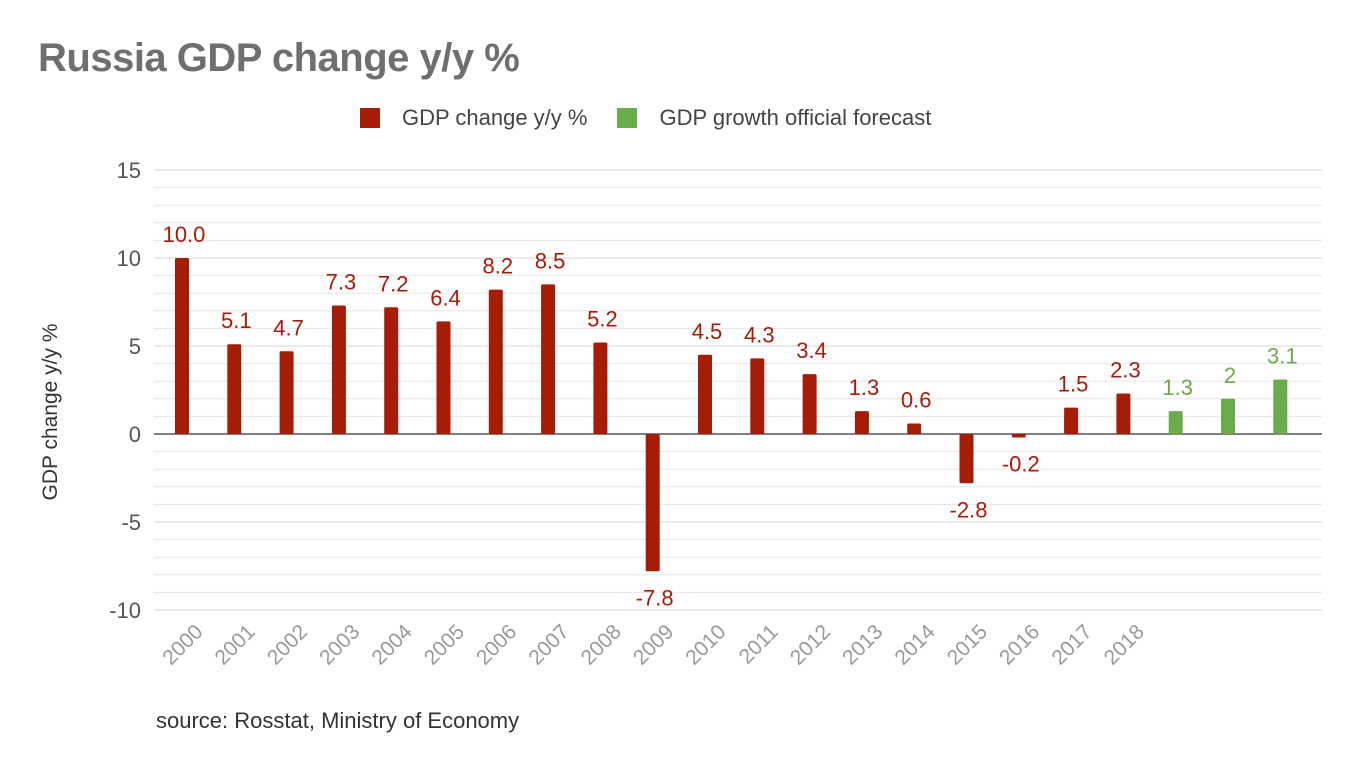 This screenshot has height=773, width=1360. I want to click on data-label: 2, so click(1230, 375).